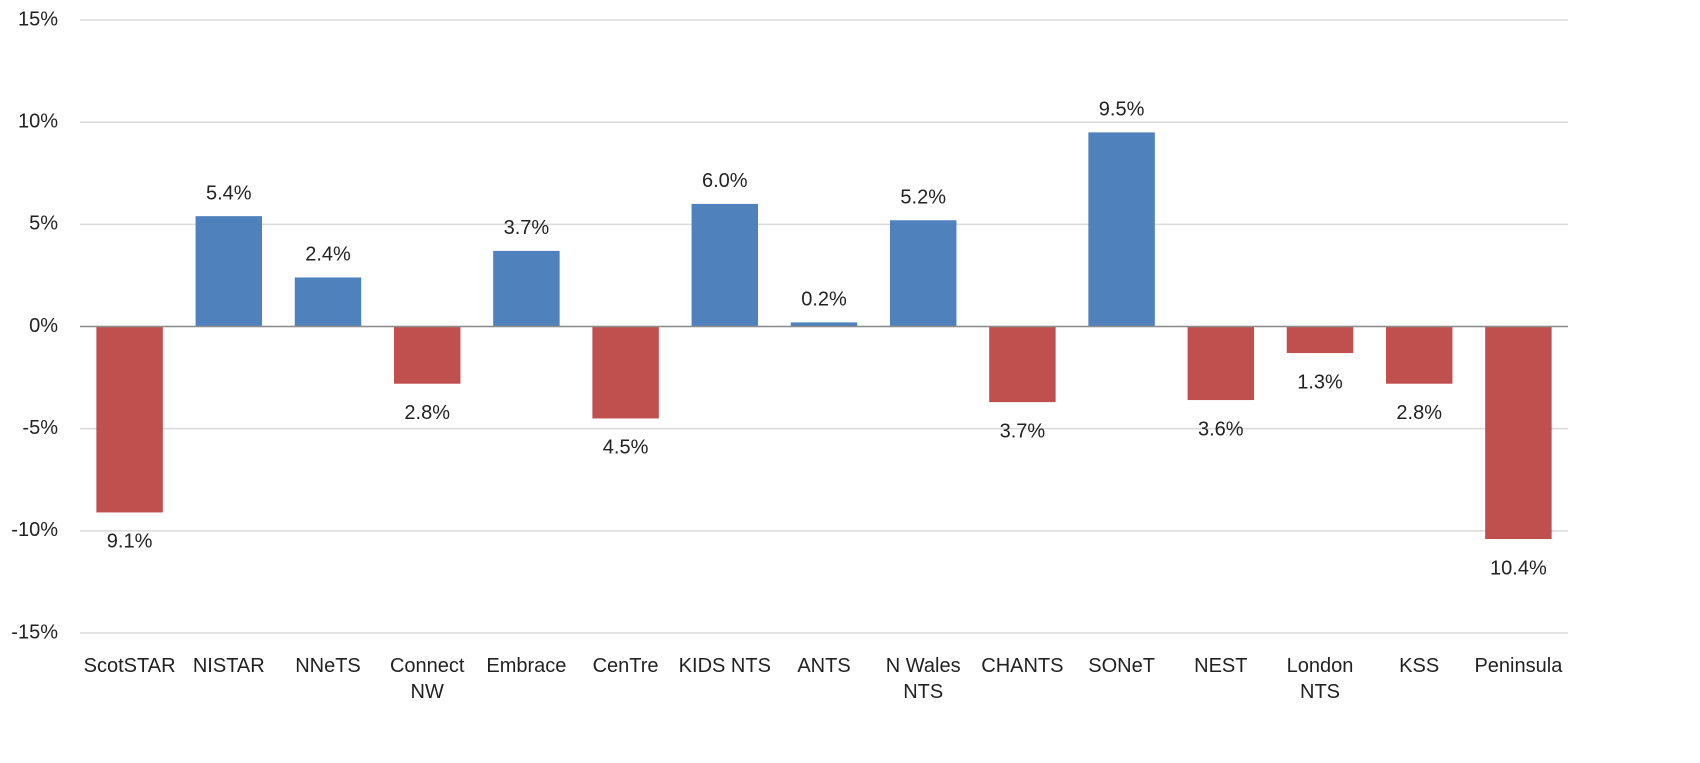  I want to click on x-tick-label: London NTS, so click(1320, 679).